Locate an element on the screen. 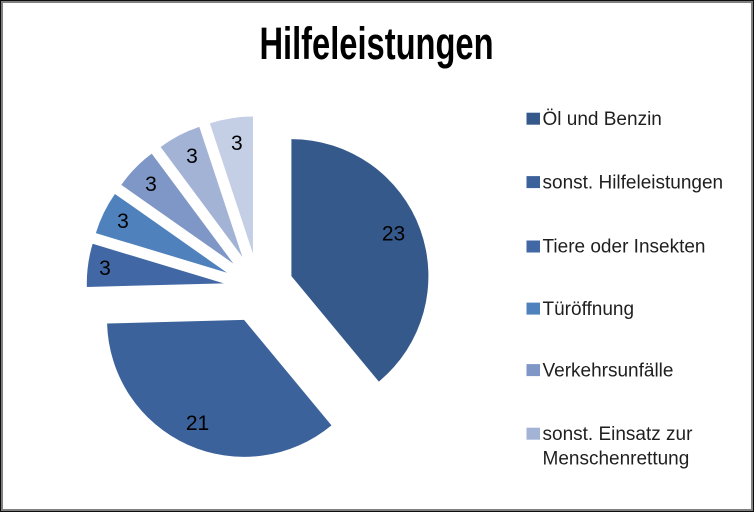  svg-text: Menschenrettung is located at coordinates (616, 459).